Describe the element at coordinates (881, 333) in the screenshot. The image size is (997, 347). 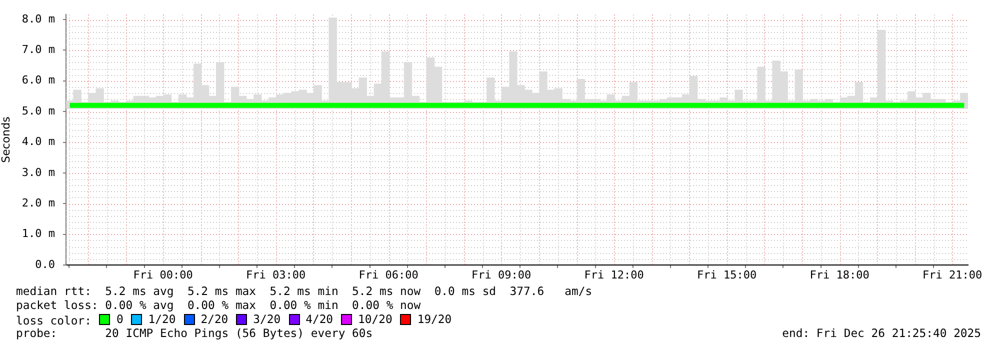
I see `text: end: Fri Dec 26 21:25:40 2025` at that location.